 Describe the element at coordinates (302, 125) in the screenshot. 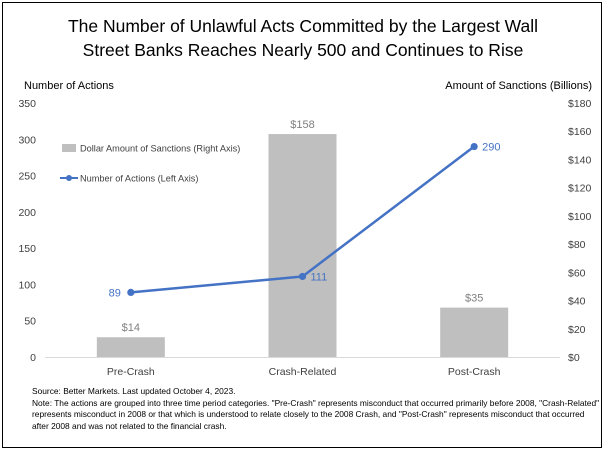

I see `bar-data-label: $158` at that location.